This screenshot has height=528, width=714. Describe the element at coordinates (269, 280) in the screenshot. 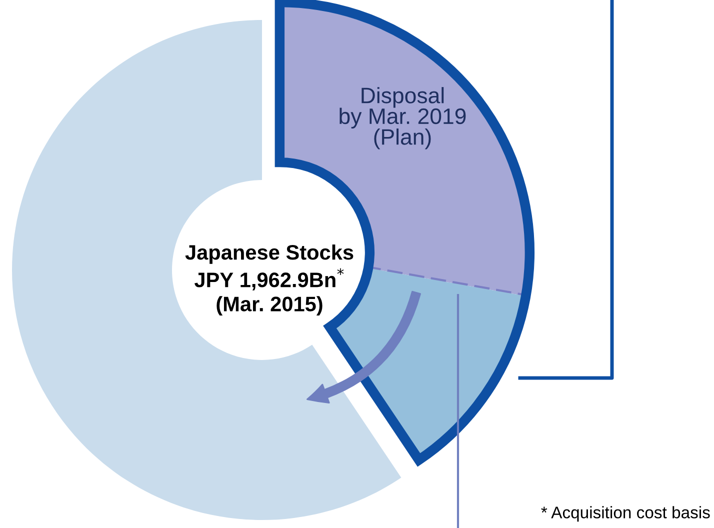

I see `text: Japanese Stocks JPY 1,962.9Bn$^{*}$ (Mar. 2015)` at that location.